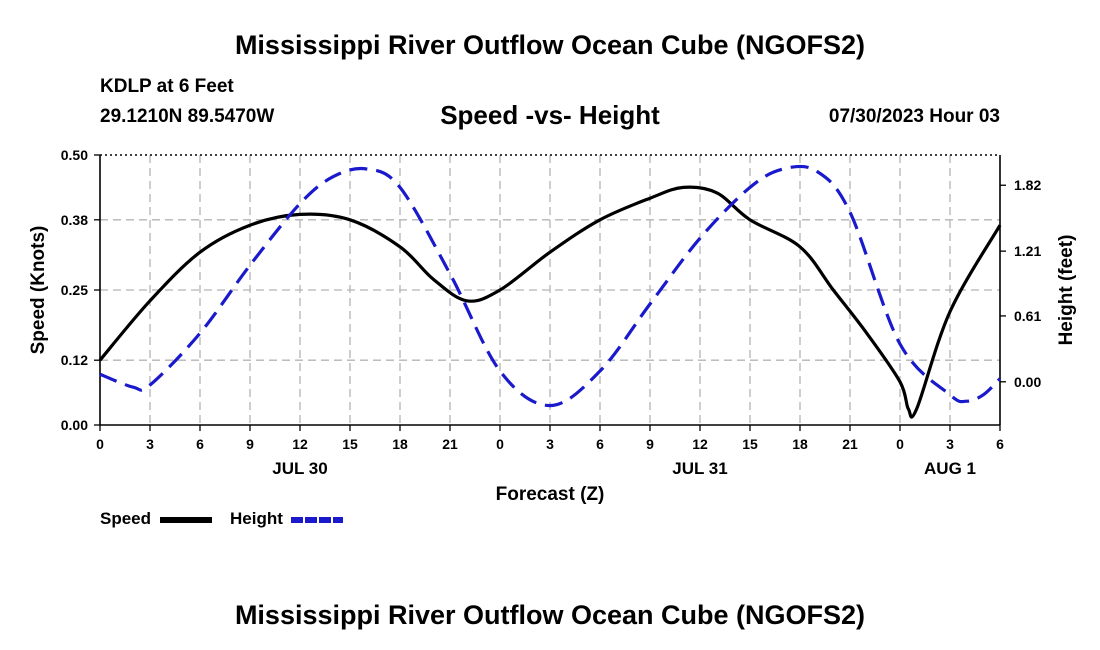 Image resolution: width=1100 pixels, height=650 pixels. Describe the element at coordinates (950, 468) in the screenshot. I see `x-axis-date-label: AUG 1` at that location.